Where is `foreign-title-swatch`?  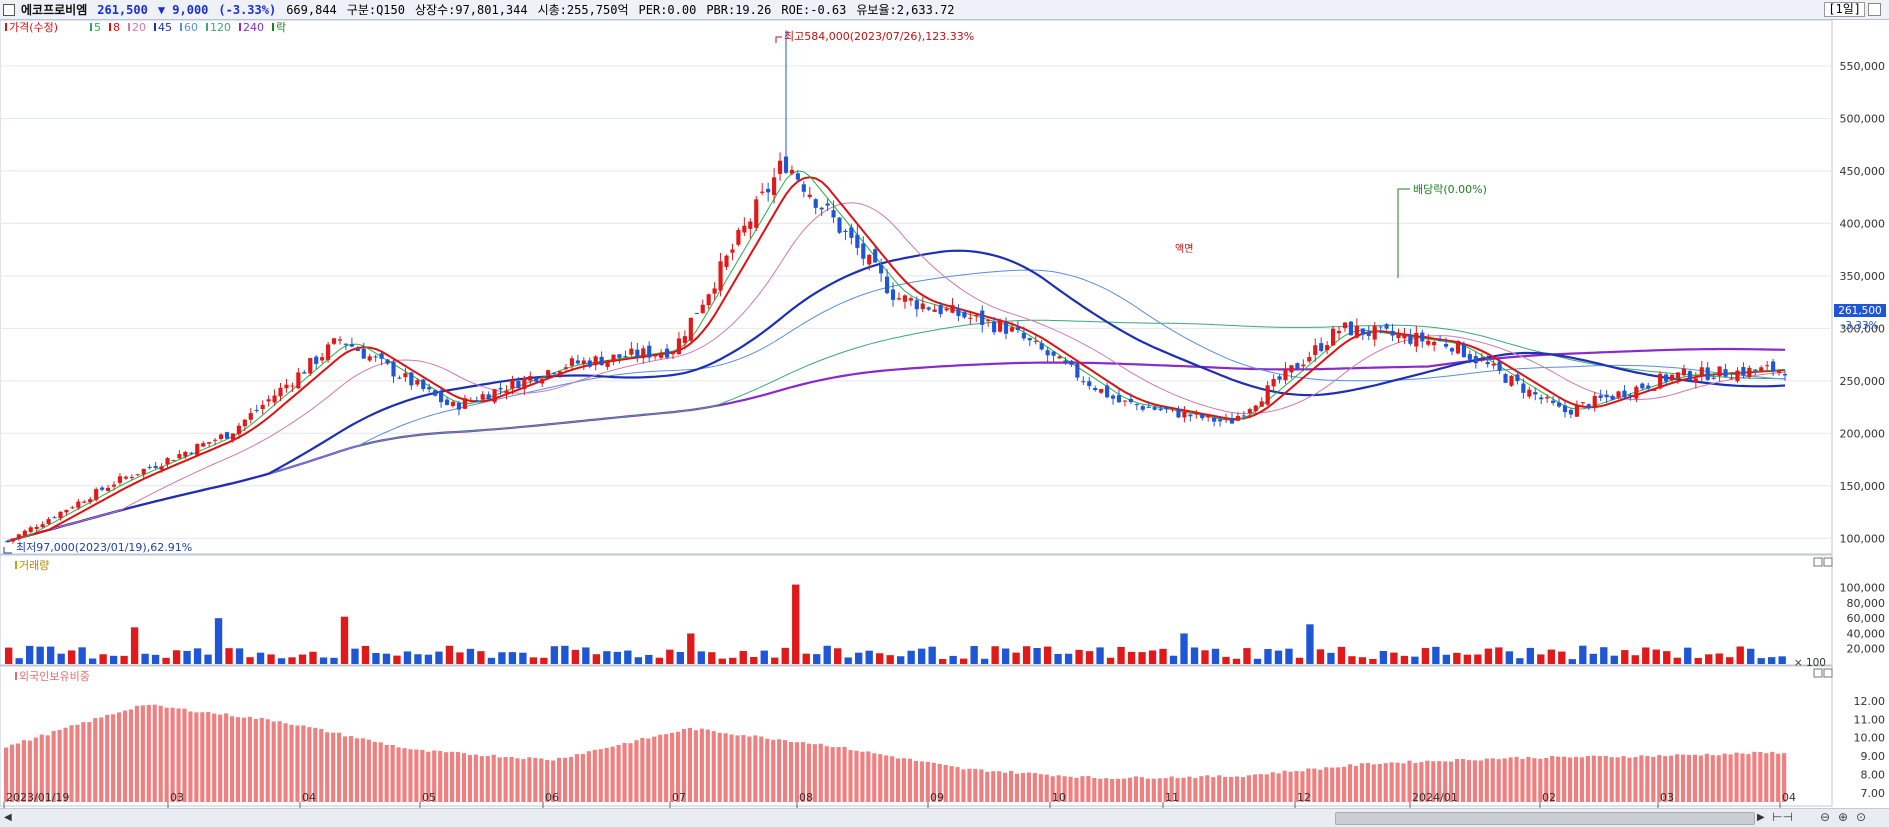
foreign-title-swatch is located at coordinates (16, 676).